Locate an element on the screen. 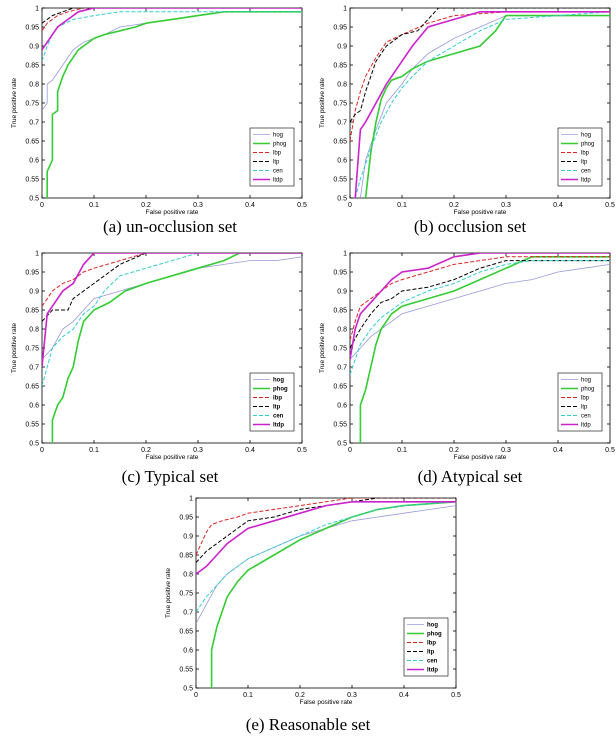  caption-b: (b) occlusion set is located at coordinates (470, 226).